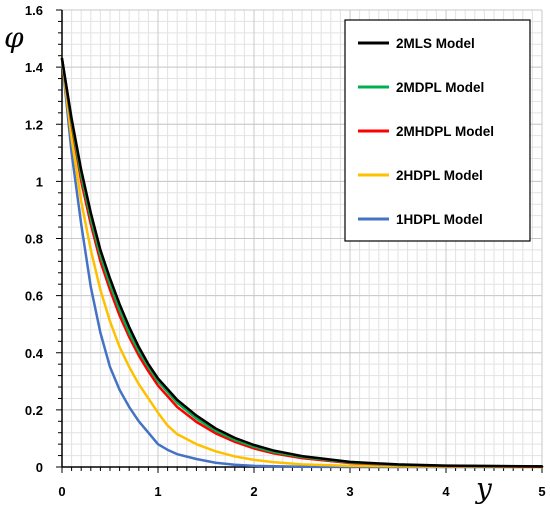 This screenshot has width=550, height=506. Describe the element at coordinates (483, 488) in the screenshot. I see `x-axis-label: y` at that location.